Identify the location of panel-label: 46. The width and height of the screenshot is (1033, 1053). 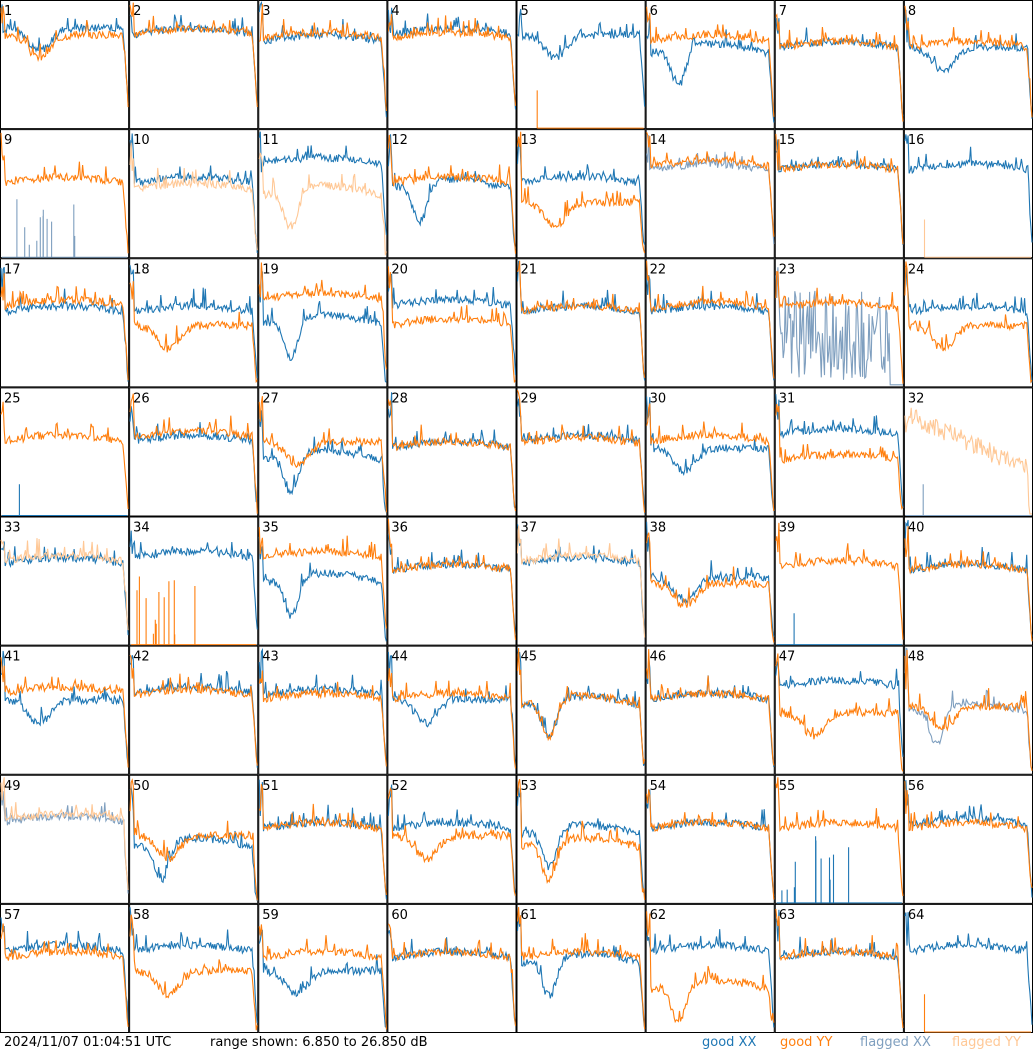
(658, 657).